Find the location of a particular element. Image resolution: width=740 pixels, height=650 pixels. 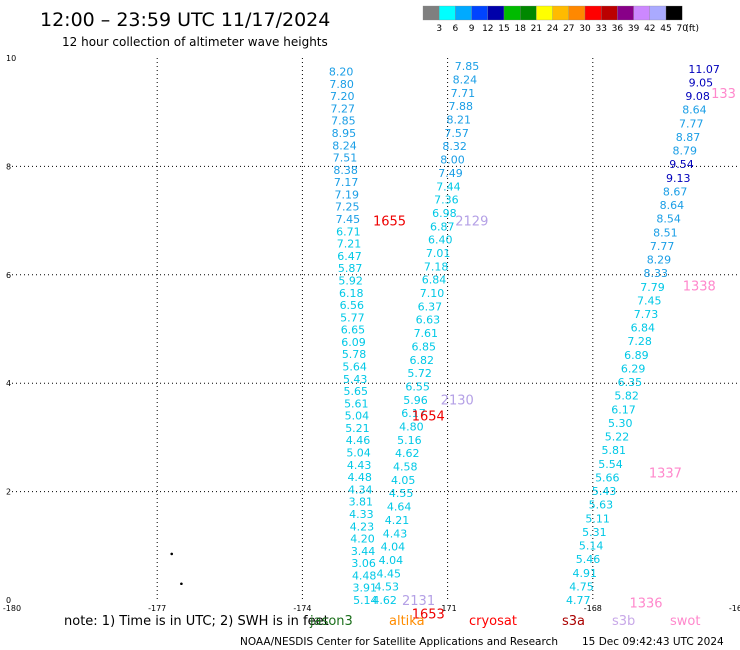

wave-height-label: 8.87 is located at coordinates (688, 137).